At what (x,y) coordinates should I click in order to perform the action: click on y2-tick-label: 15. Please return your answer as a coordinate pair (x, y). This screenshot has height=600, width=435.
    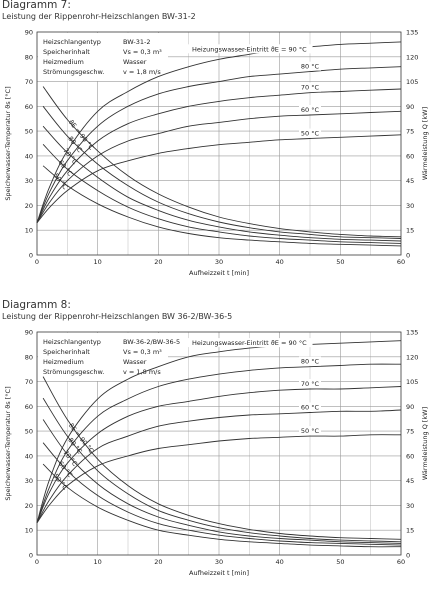
    Looking at the image, I should click on (410, 231).